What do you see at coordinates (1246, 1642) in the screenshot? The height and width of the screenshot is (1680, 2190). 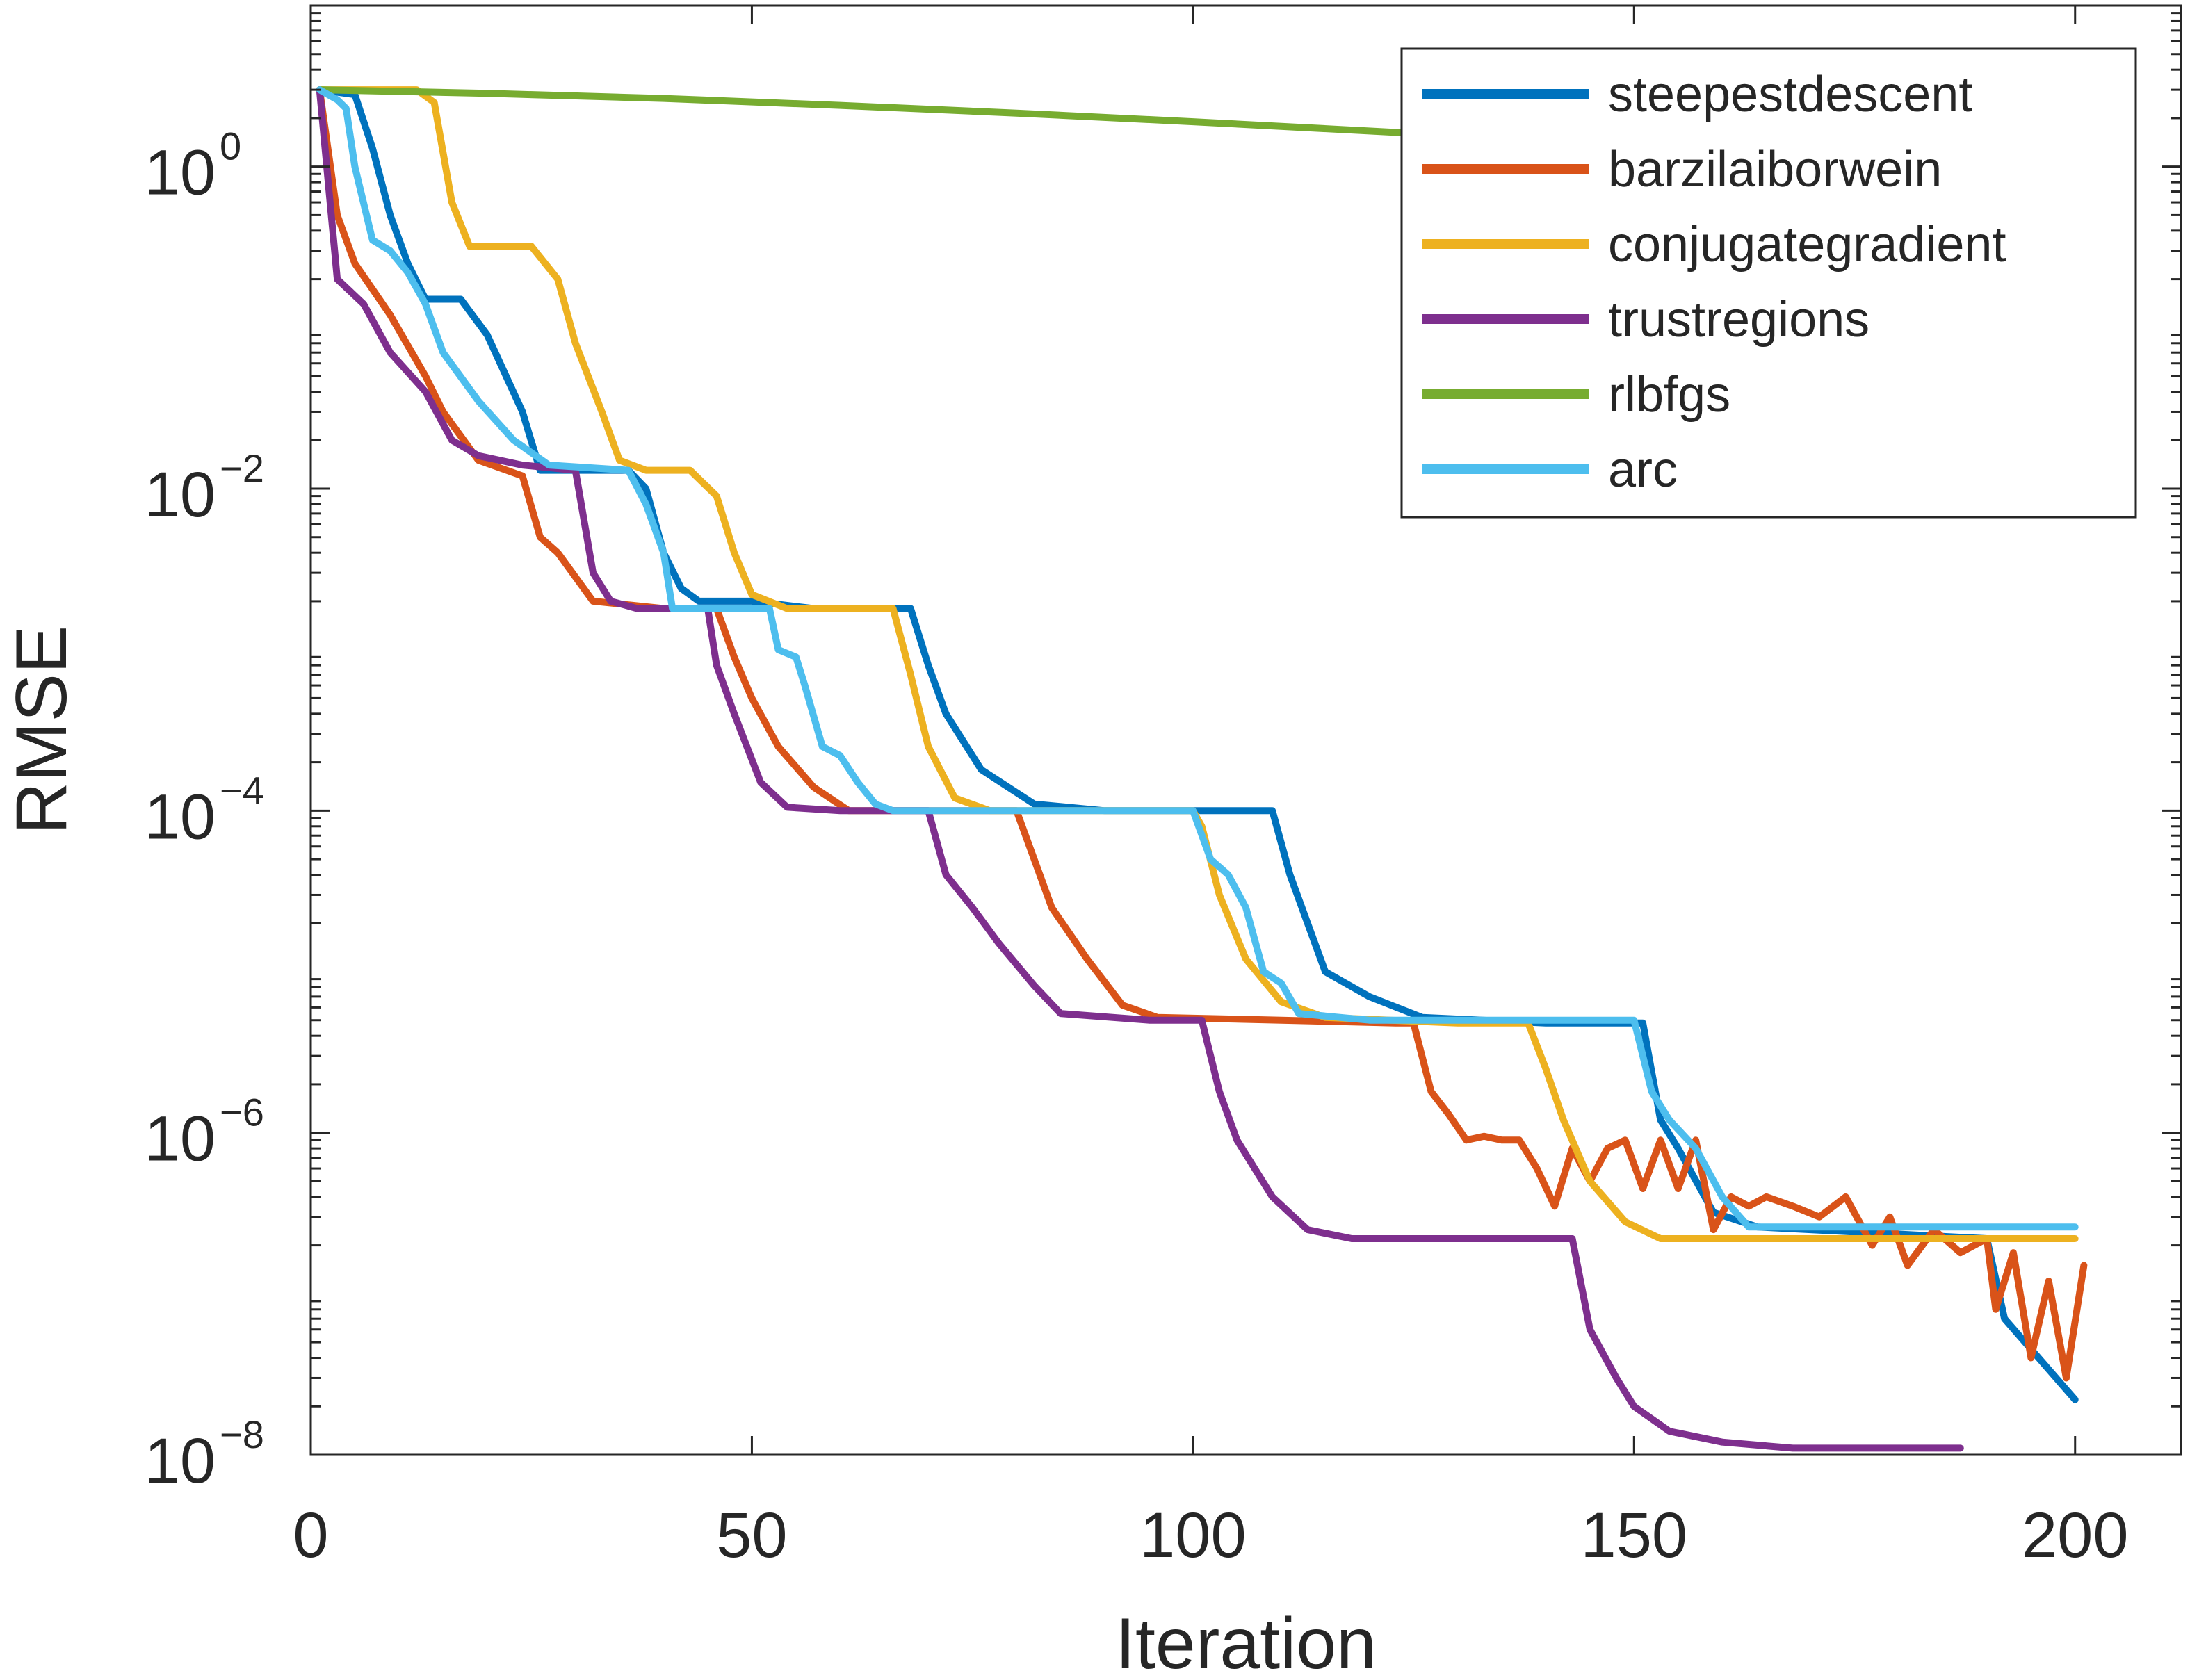 I see `x-axis-title: Iteration` at bounding box center [1246, 1642].